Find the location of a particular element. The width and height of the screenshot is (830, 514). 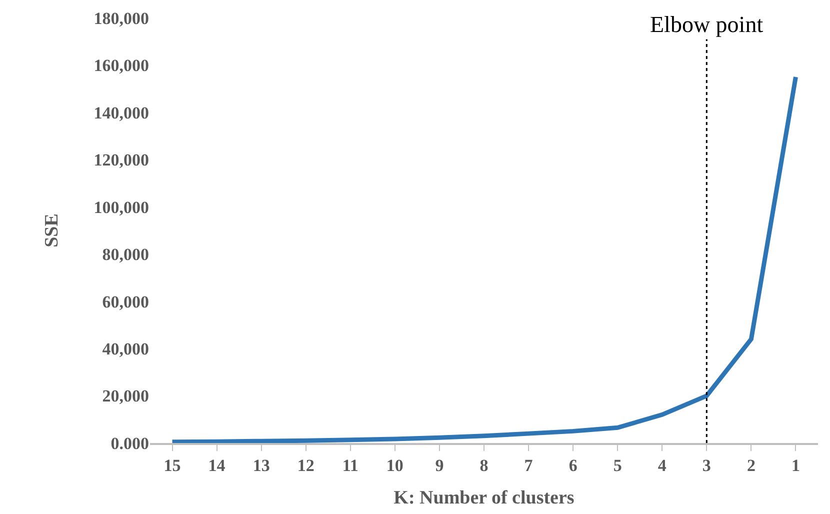

x-tick-label: 1 is located at coordinates (795, 466).